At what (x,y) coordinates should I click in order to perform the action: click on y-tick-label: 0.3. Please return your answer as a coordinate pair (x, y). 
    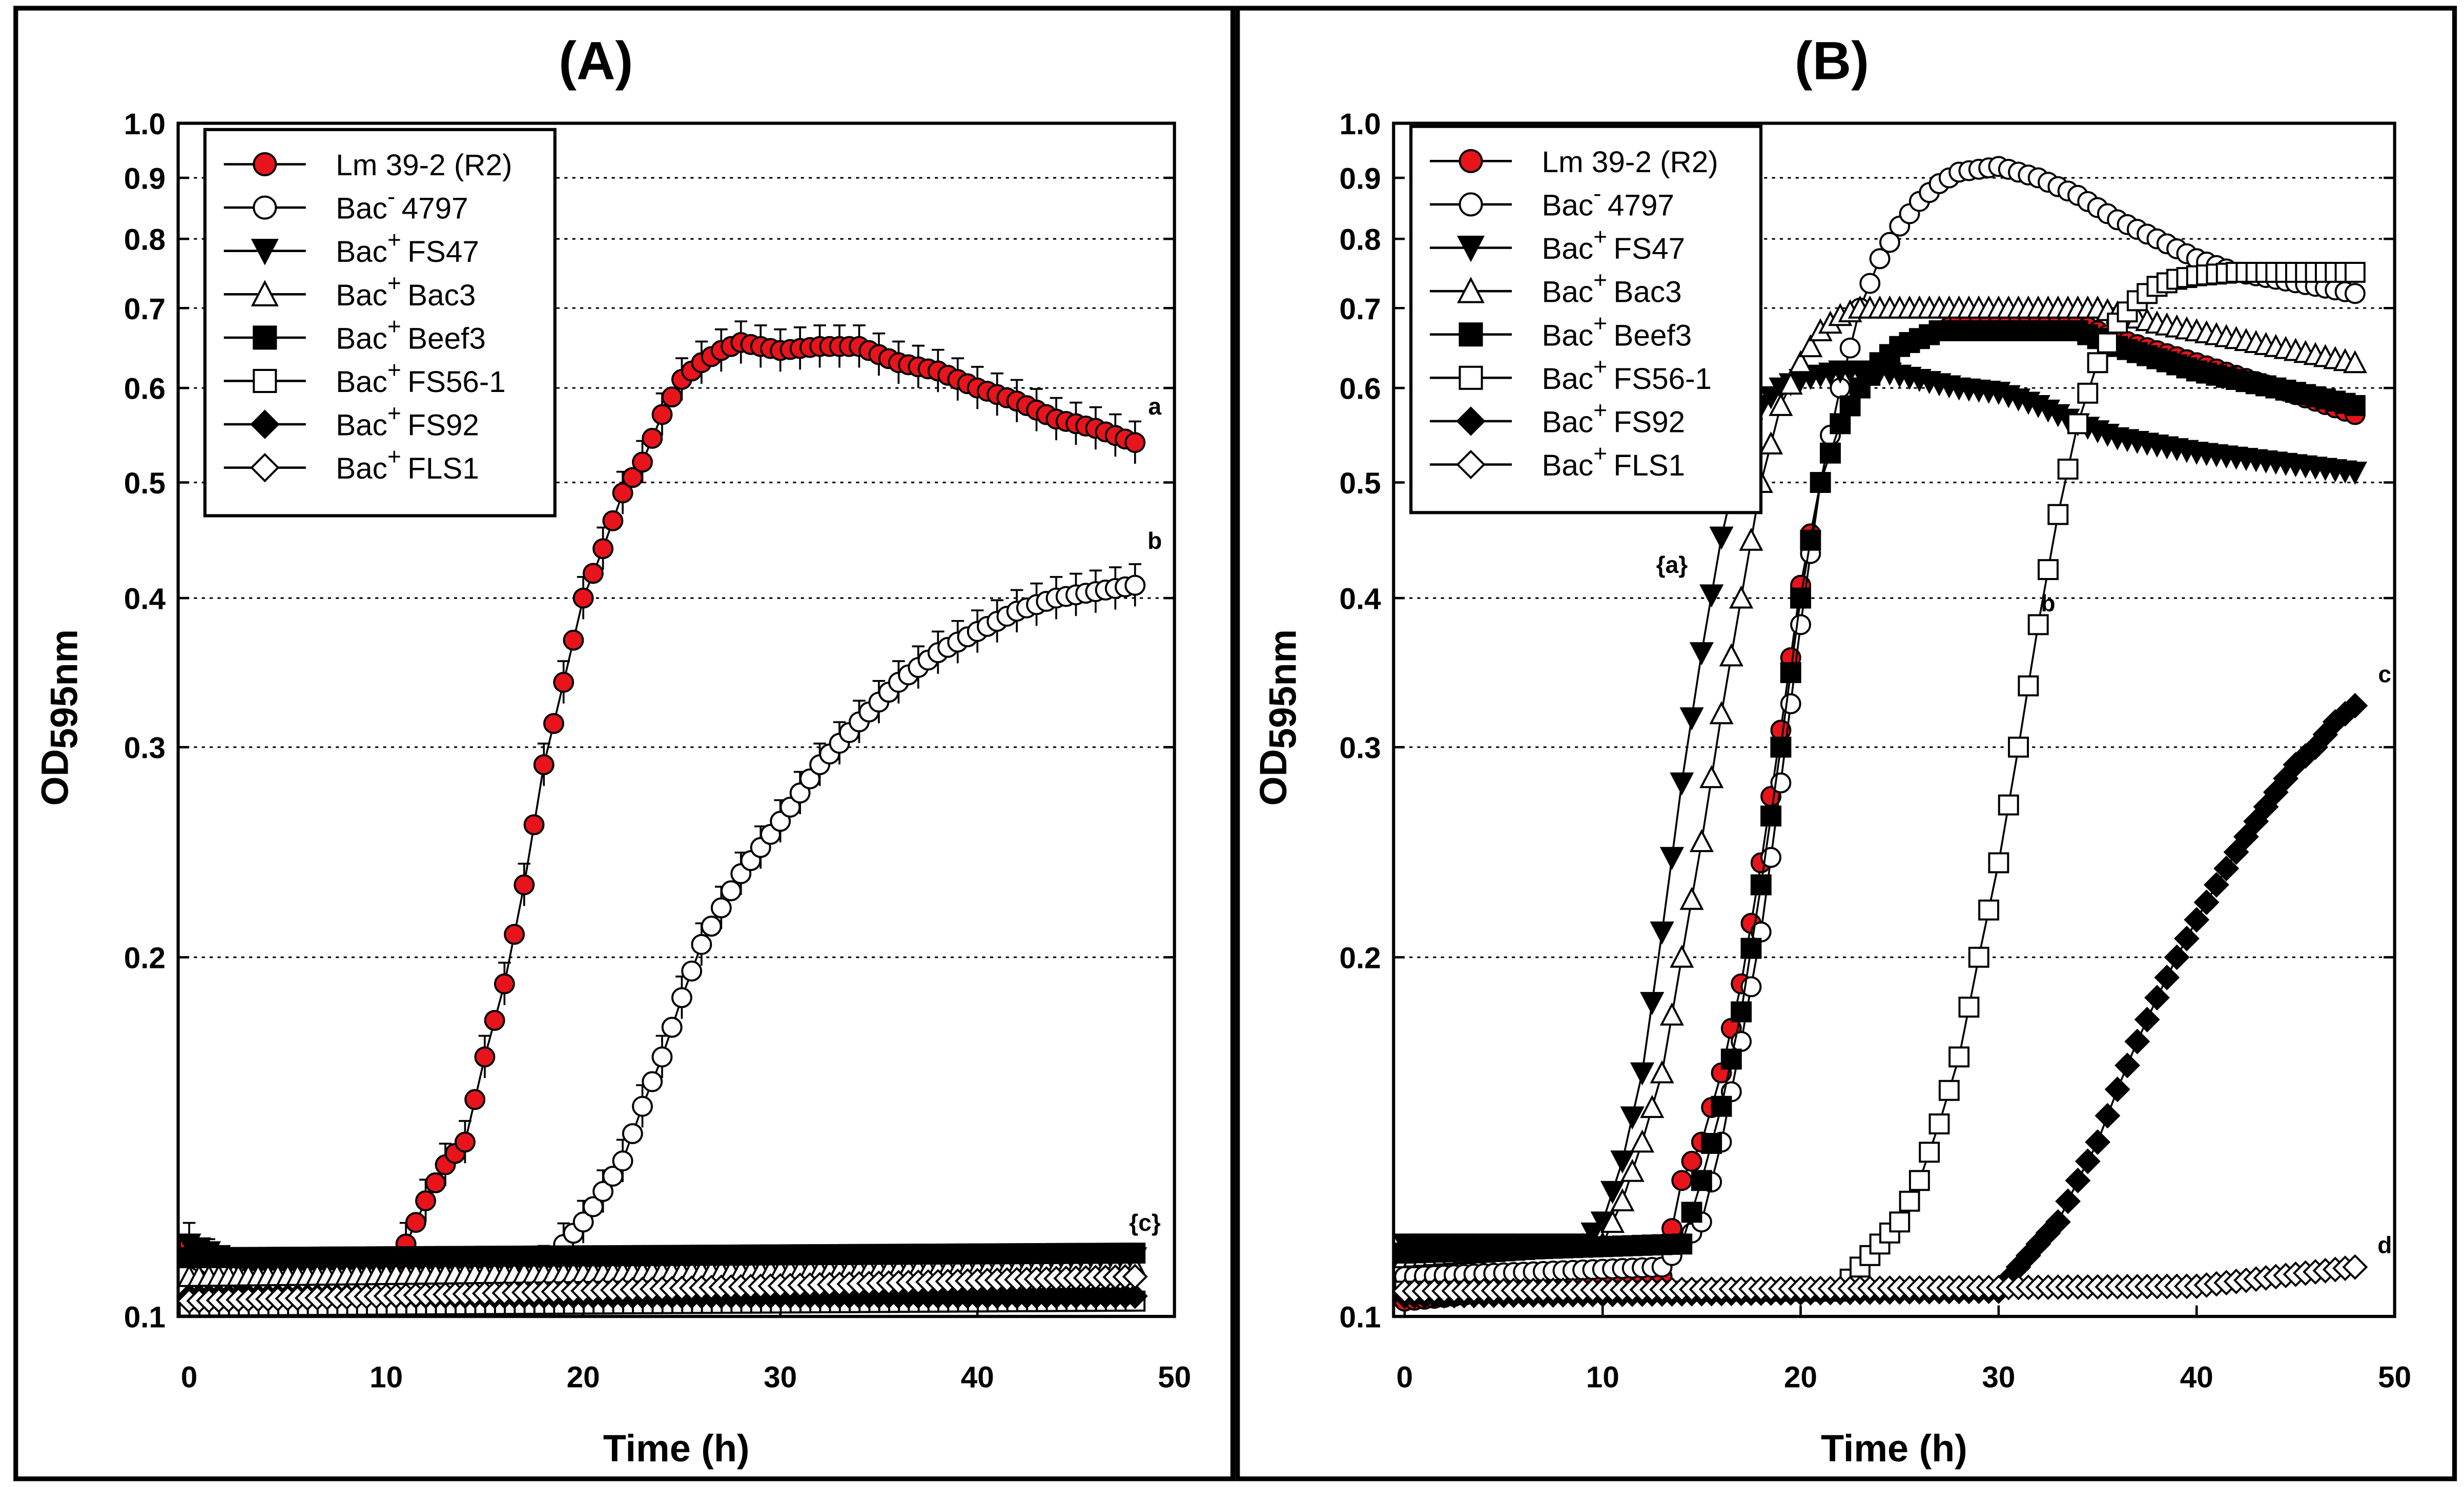
    Looking at the image, I should click on (145, 748).